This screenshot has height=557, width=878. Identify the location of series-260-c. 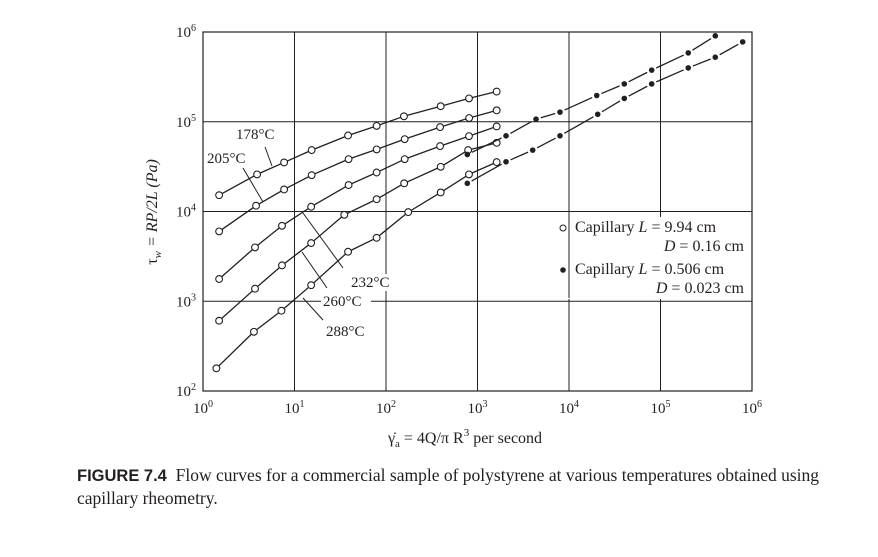
(358, 231).